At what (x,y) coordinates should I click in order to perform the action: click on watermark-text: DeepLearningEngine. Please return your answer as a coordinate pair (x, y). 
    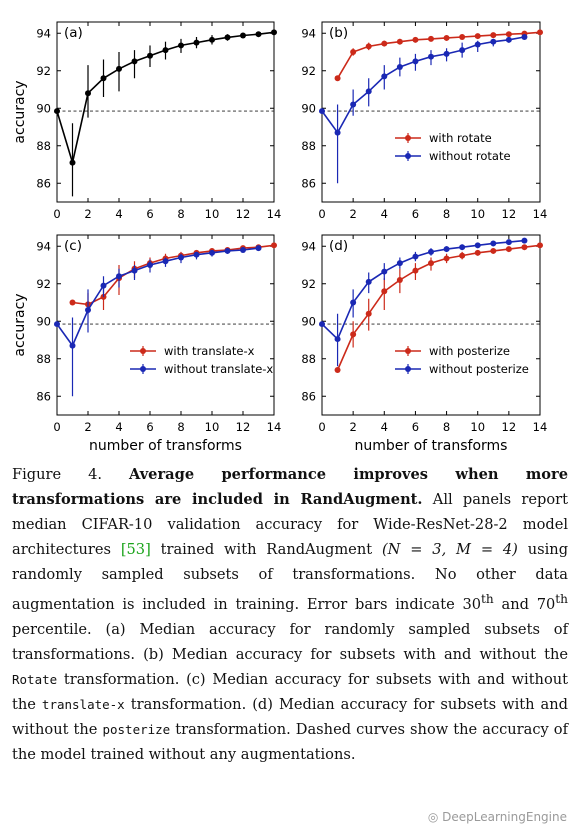
    Looking at the image, I should click on (504, 817).